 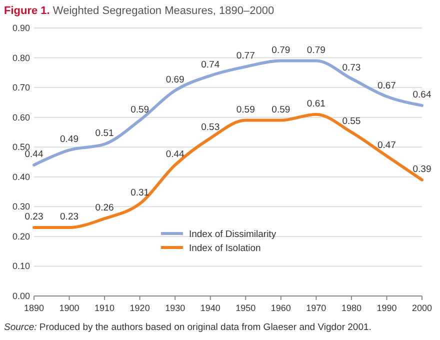 What do you see at coordinates (21, 28) in the screenshot?
I see `y-tick-label: 0.90` at bounding box center [21, 28].